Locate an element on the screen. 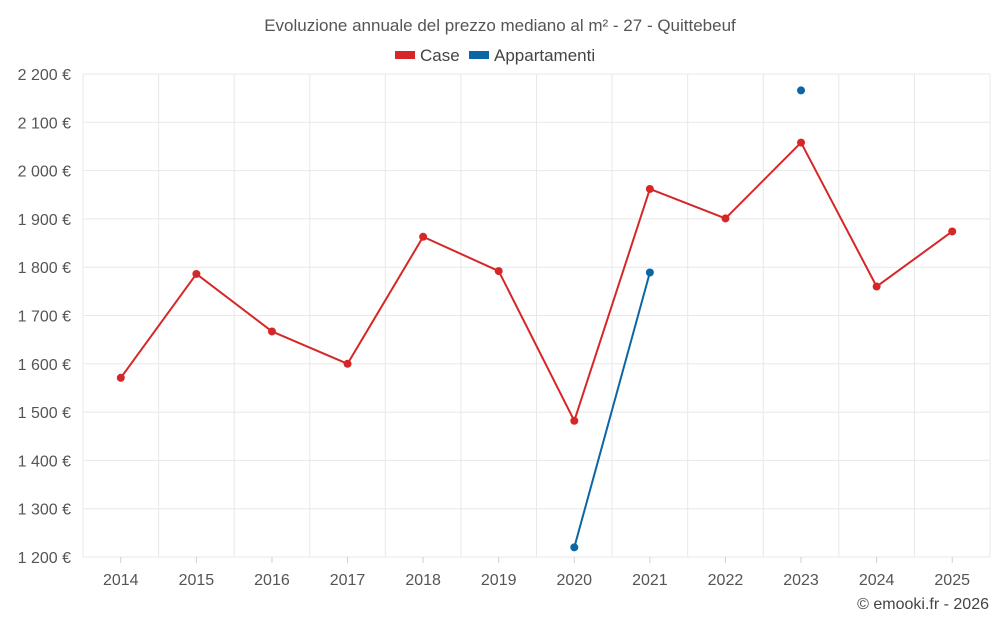 The image size is (1000, 625). y-tick-label: 2 100 € is located at coordinates (44, 123).